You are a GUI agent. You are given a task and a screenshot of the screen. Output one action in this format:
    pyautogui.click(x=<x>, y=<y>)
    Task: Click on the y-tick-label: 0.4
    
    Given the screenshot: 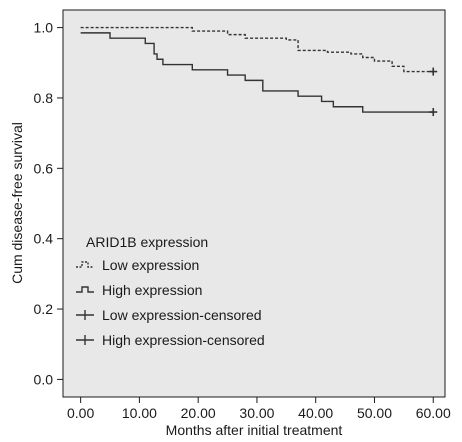 What is the action you would take?
    pyautogui.click(x=44, y=239)
    